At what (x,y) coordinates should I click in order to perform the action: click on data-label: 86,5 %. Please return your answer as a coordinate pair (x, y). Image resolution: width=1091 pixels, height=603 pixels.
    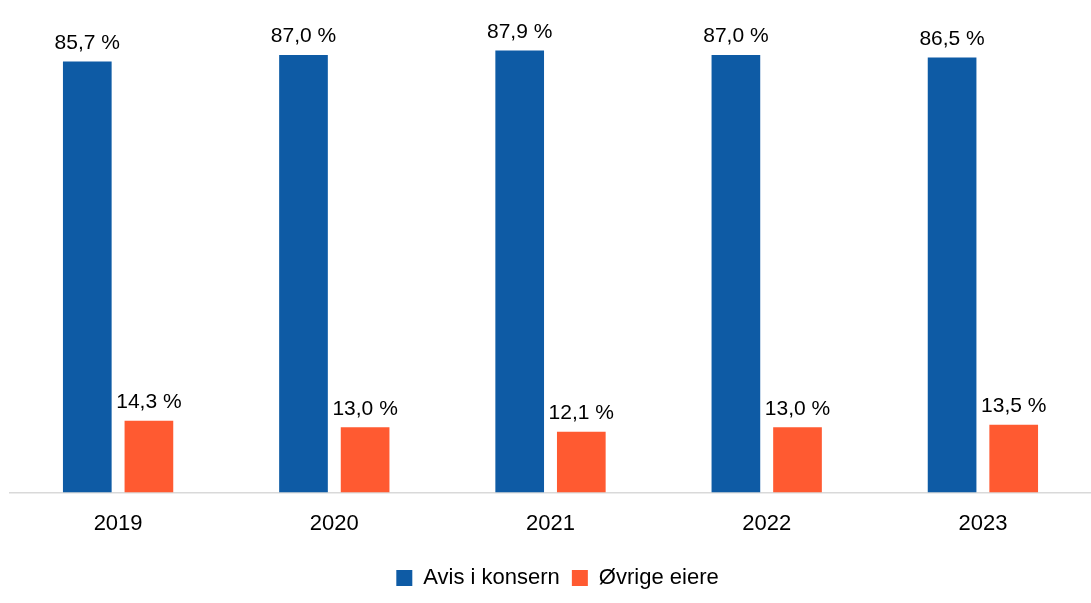
    Looking at the image, I should click on (952, 37).